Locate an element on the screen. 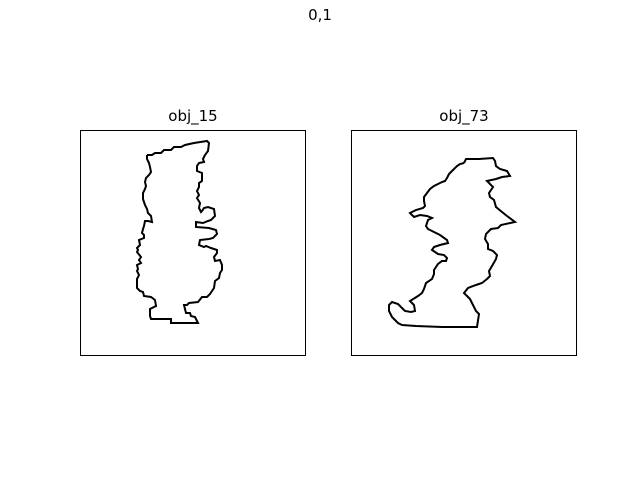 Image resolution: width=640 pixels, height=480 pixels. panel-title-obj-73: obj_73 is located at coordinates (464, 116).